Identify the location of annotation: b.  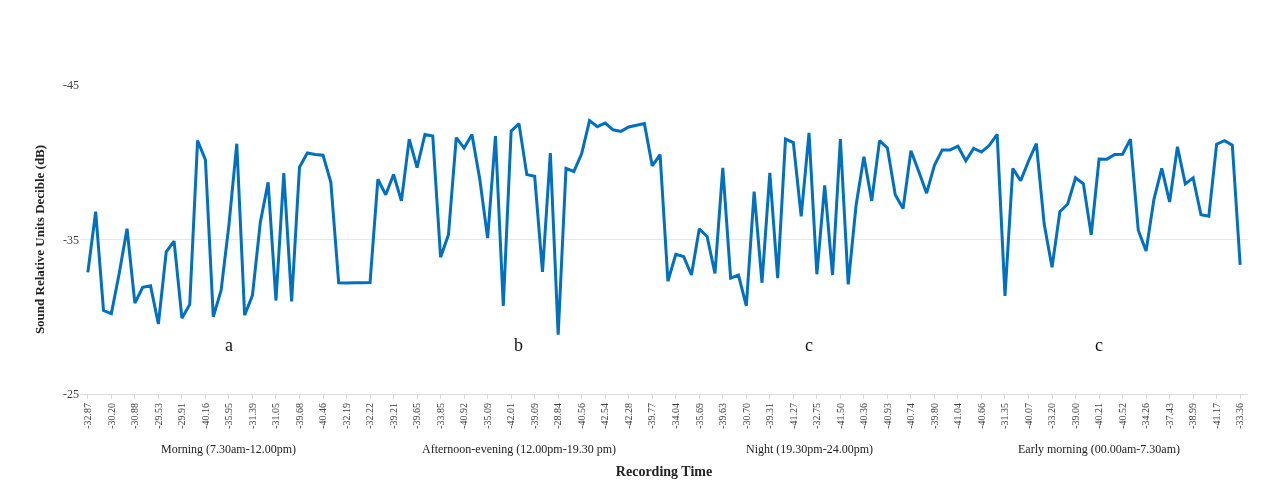
(518, 345).